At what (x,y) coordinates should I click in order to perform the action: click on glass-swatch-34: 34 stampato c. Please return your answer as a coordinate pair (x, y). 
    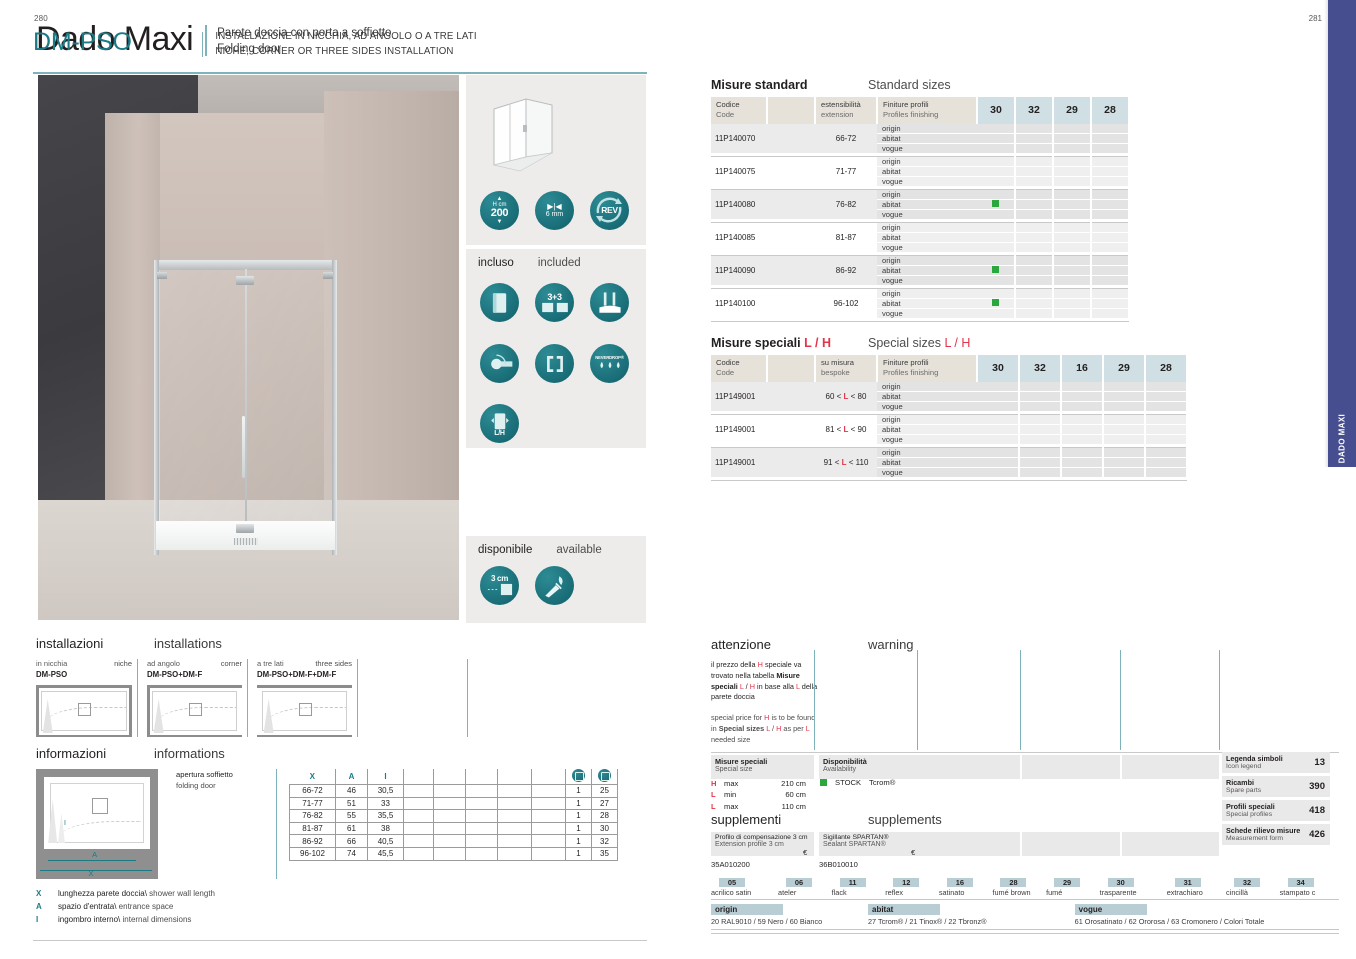
    Looking at the image, I should click on (1309, 887).